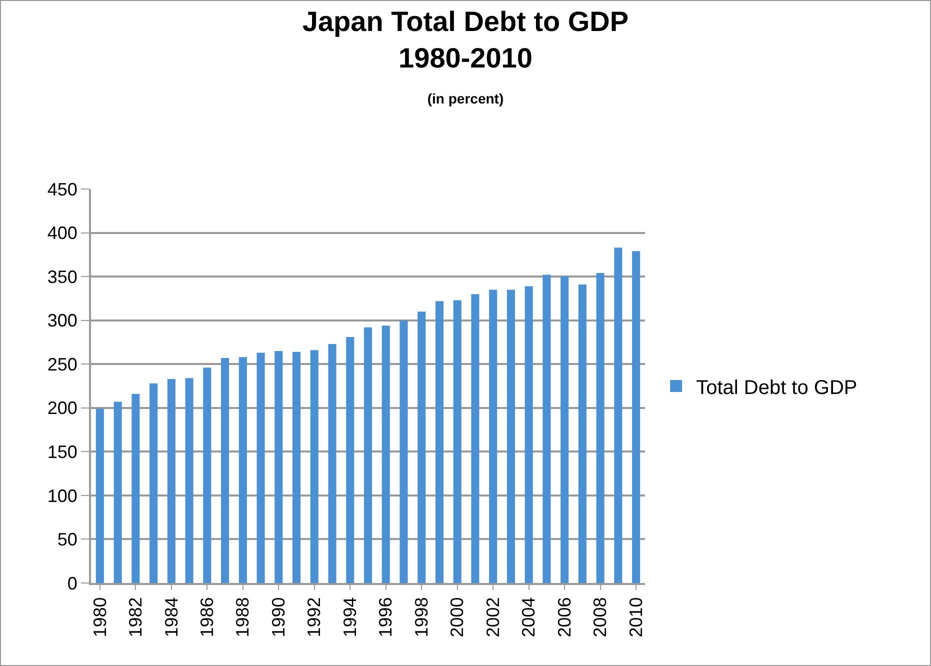 The width and height of the screenshot is (931, 666). What do you see at coordinates (777, 387) in the screenshot?
I see `legend-label: Total Debt to GDP` at bounding box center [777, 387].